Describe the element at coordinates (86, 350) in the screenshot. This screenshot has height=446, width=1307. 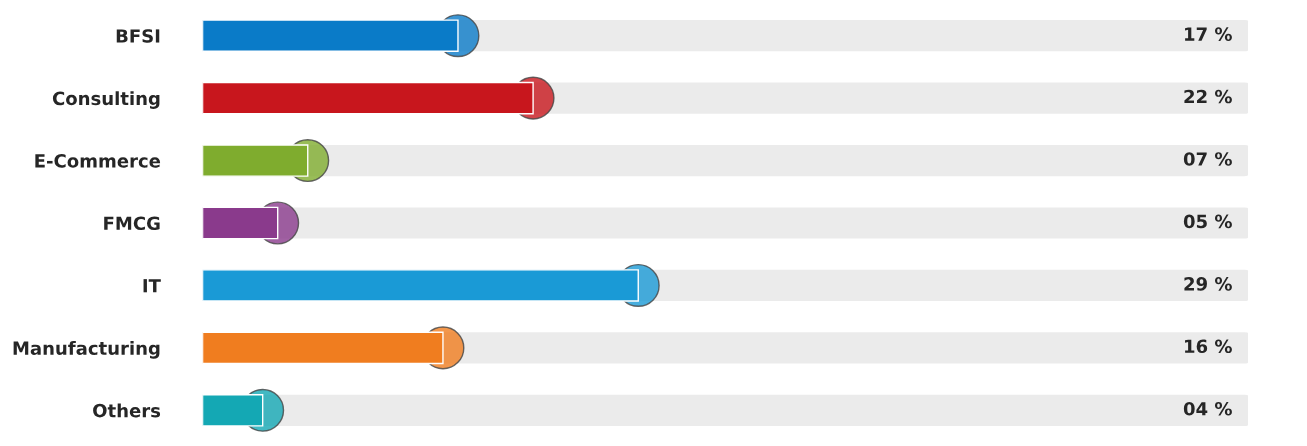
I see `y-tick-label: Manufacturing` at that location.